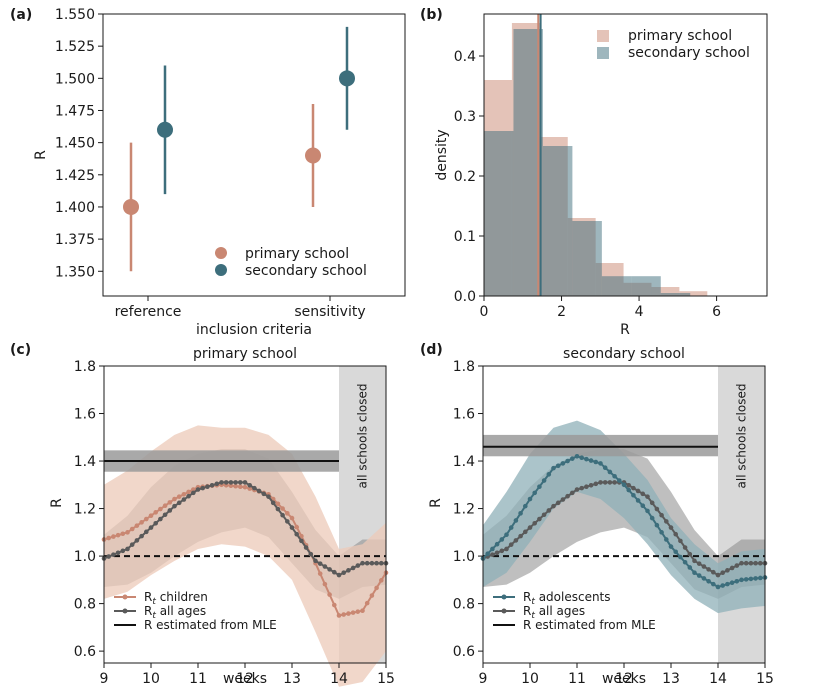 This screenshot has height=694, width=826. What do you see at coordinates (464, 367) in the screenshot?
I see `y-tick-label: 1.8` at bounding box center [464, 367].